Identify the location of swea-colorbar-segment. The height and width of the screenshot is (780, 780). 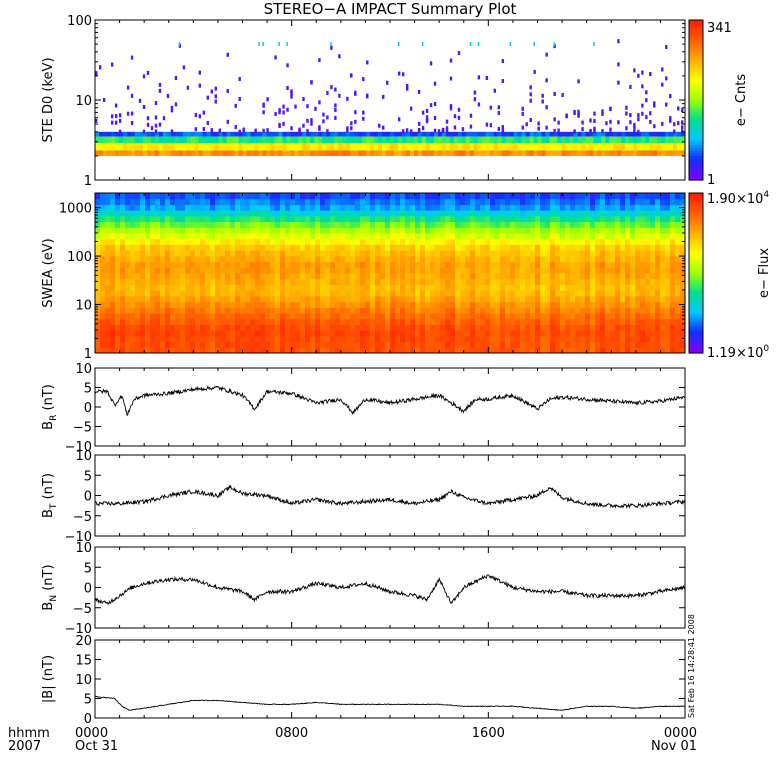
(696, 333).